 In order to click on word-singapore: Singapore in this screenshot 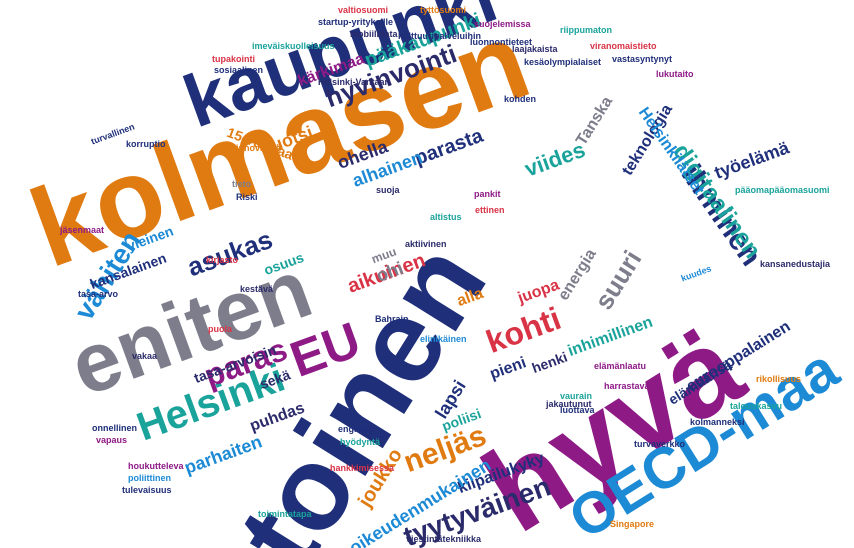, I will do `click(632, 524)`.